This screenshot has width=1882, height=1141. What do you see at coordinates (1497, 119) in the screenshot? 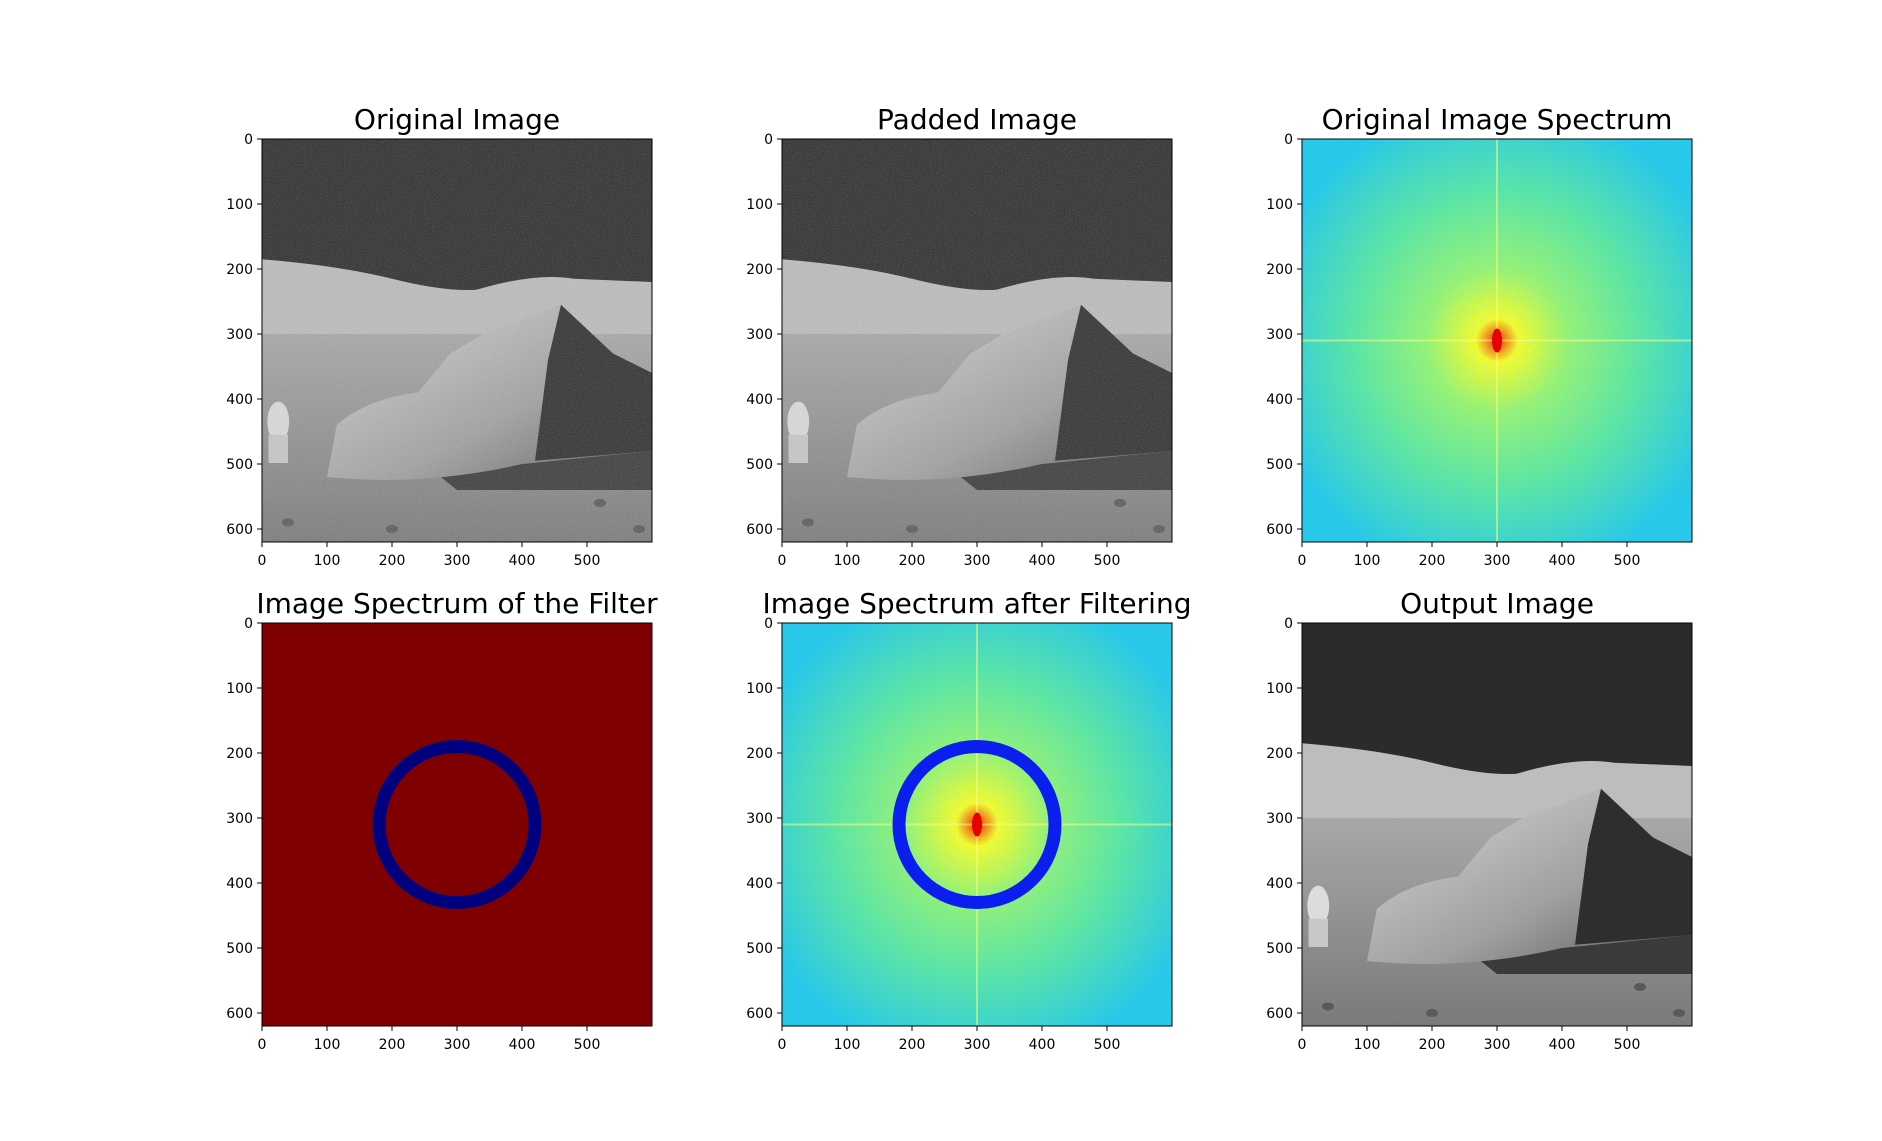
I see `subplot-title: Original Image Spectrum` at bounding box center [1497, 119].